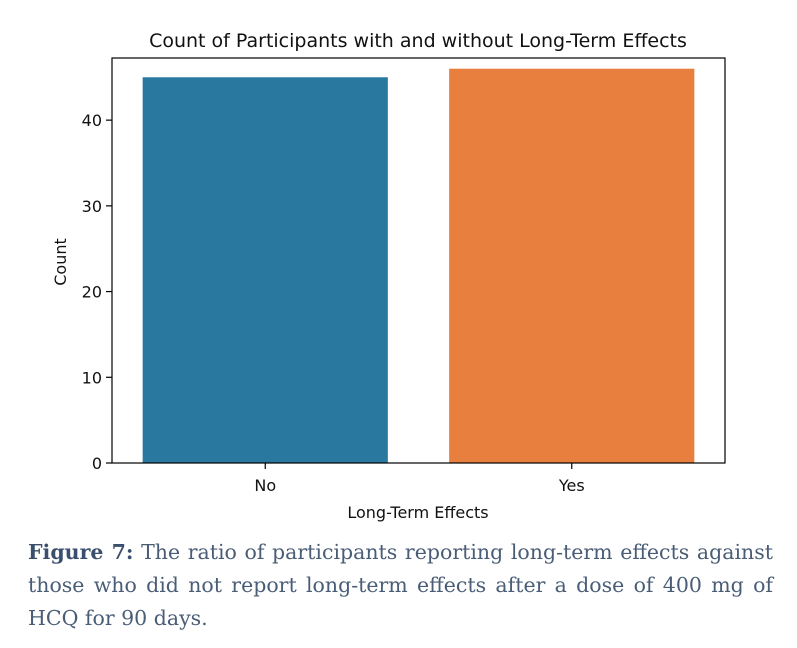  I want to click on x-tick-label: No, so click(265, 485).